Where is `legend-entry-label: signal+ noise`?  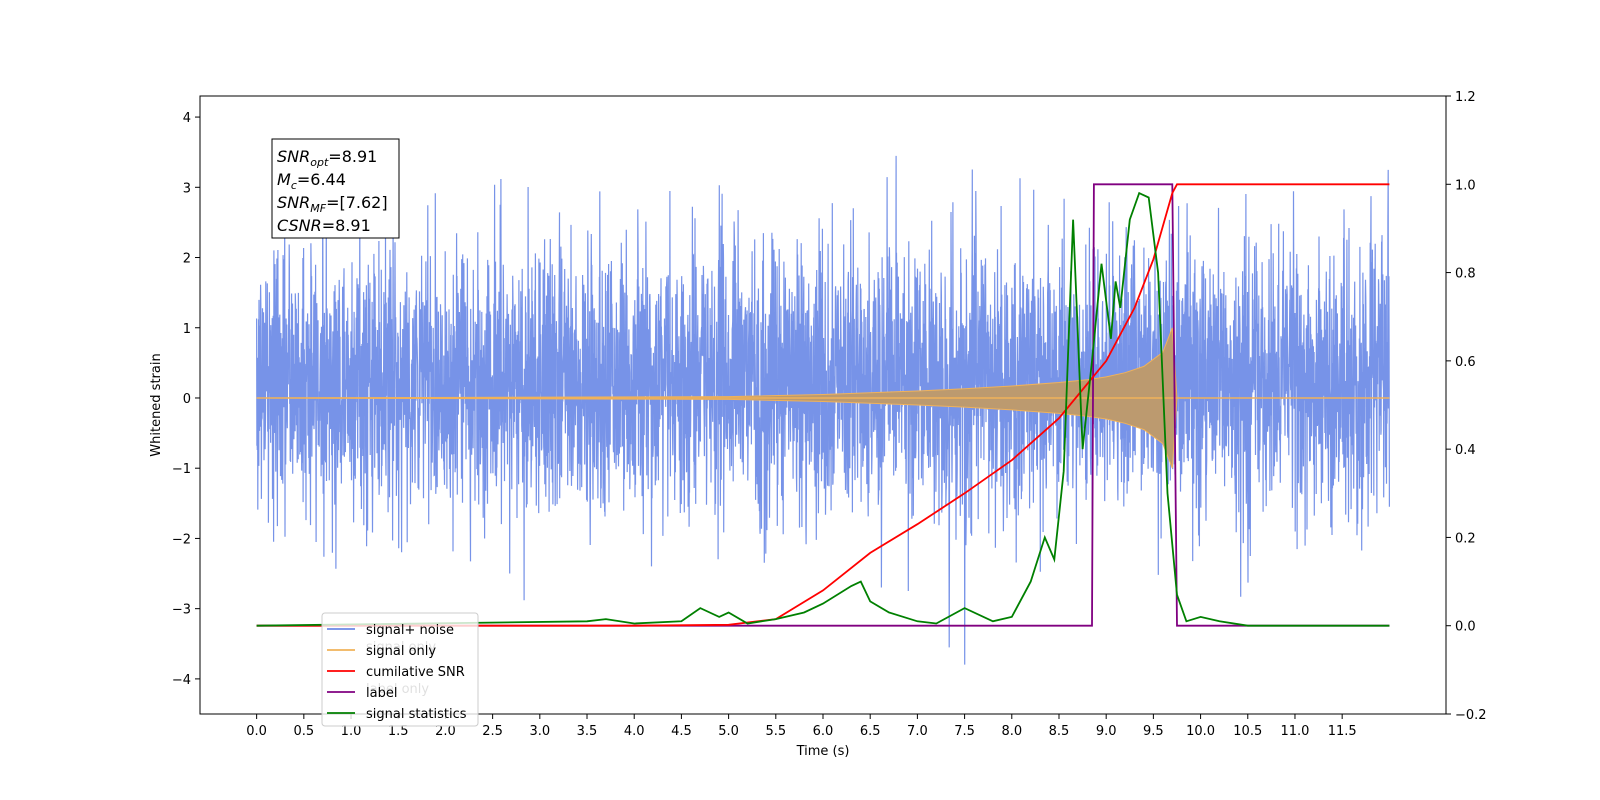
legend-entry-label: signal+ noise is located at coordinates (410, 630).